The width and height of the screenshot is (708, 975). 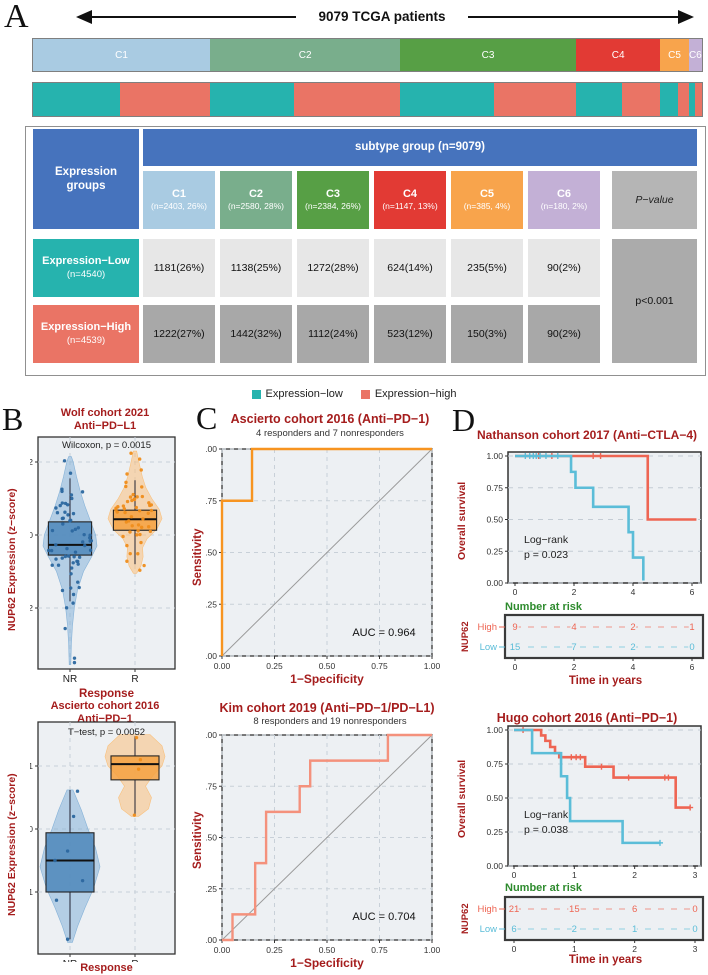 I want to click on legend-label-low: Expression−low, so click(x=304, y=394).